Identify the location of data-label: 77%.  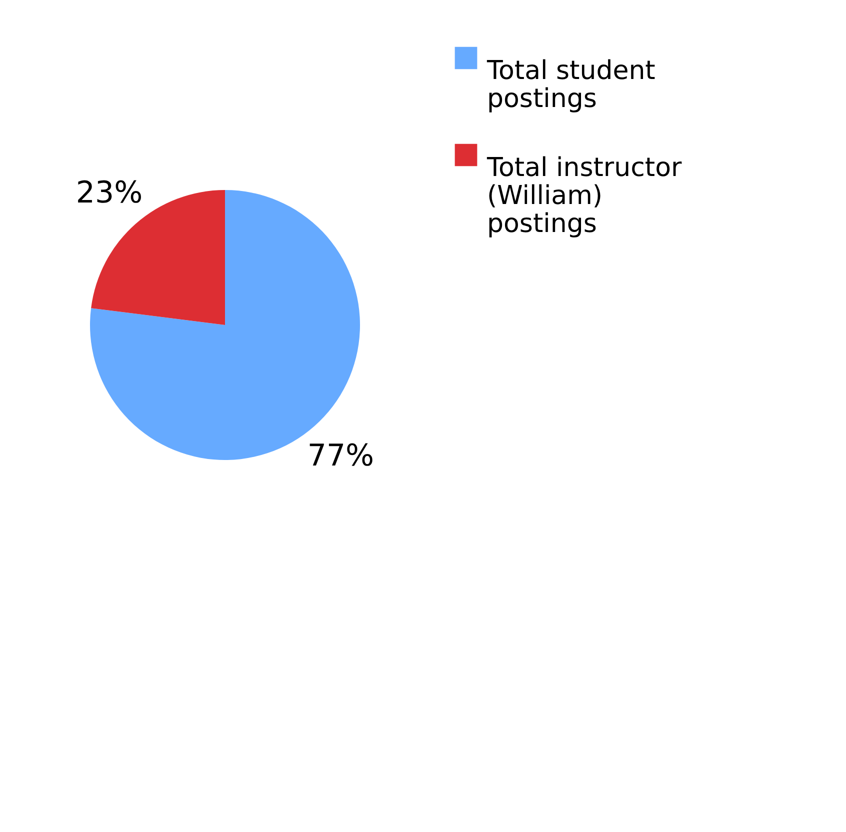
(340, 456).